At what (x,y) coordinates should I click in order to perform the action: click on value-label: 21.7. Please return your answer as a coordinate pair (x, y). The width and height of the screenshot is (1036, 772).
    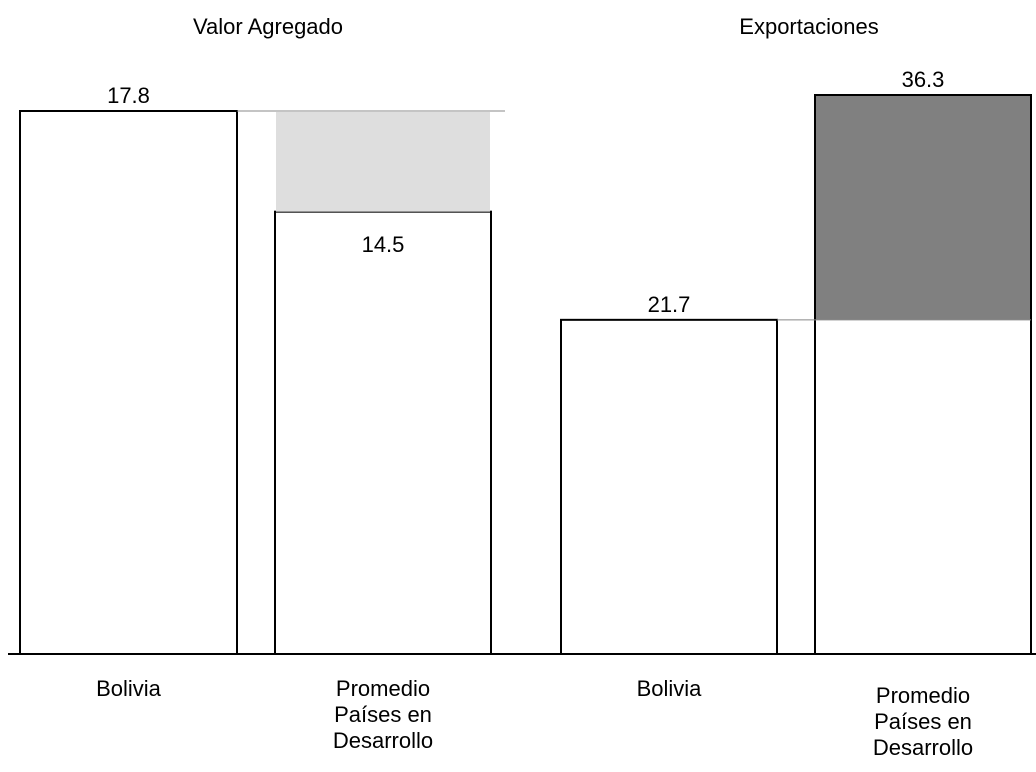
    Looking at the image, I should click on (669, 304).